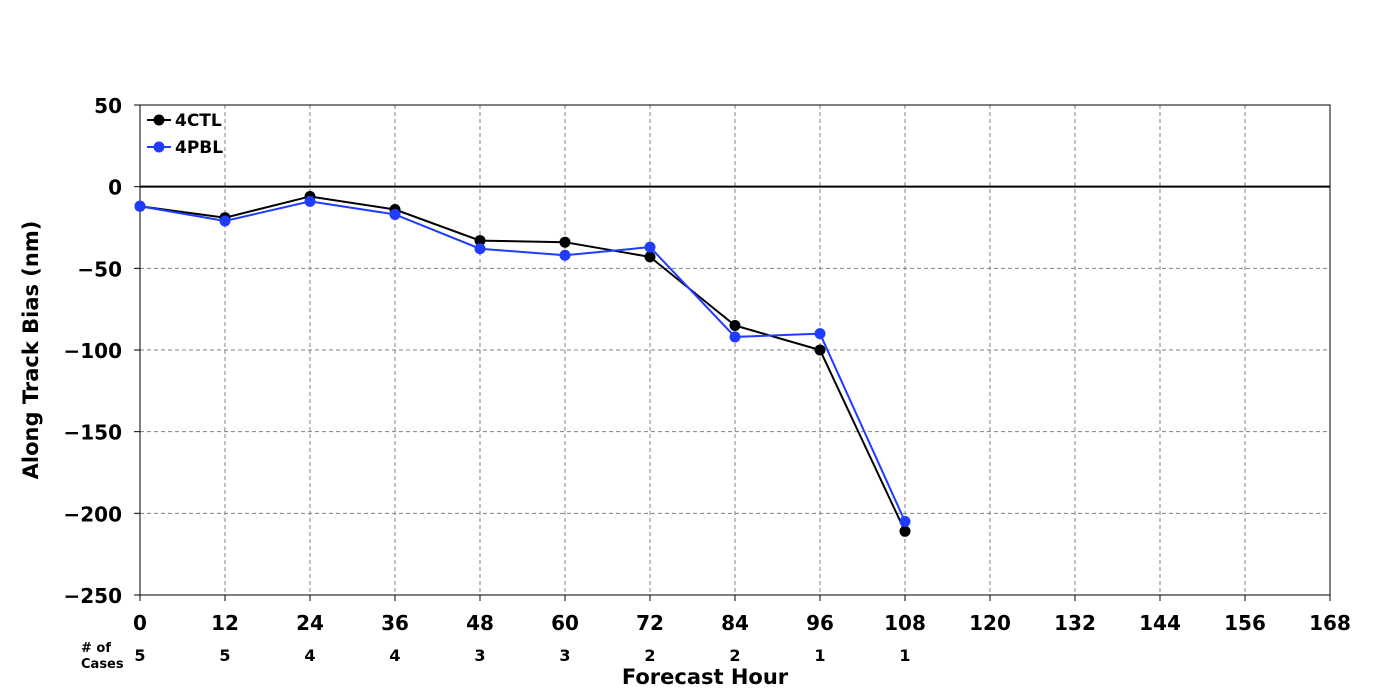  I want to click on y-tick-label: −150, so click(92, 433).